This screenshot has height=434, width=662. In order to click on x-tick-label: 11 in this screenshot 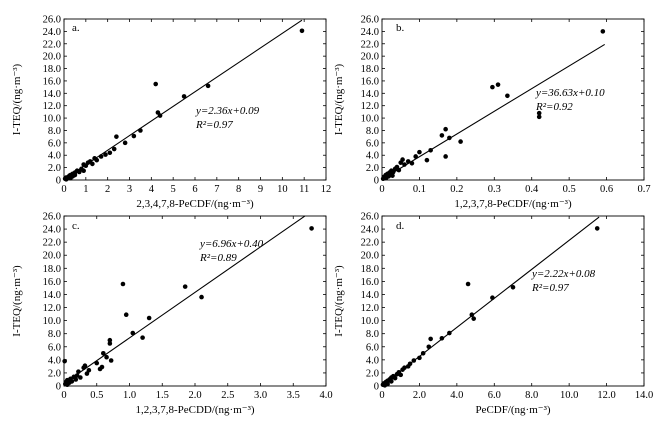, I will do `click(304, 189)`.